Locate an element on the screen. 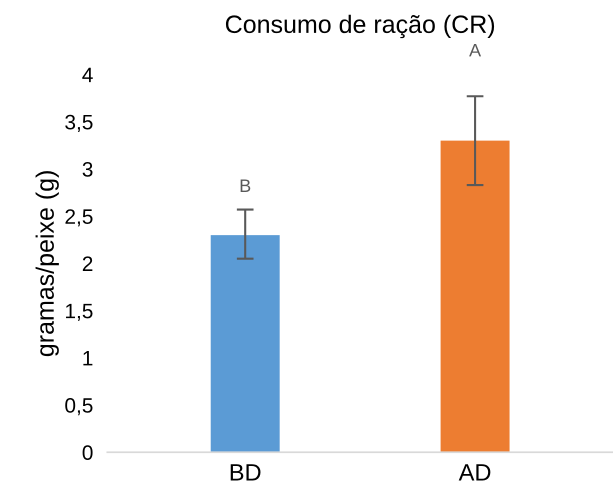  x-tick-label: BD is located at coordinates (245, 472).